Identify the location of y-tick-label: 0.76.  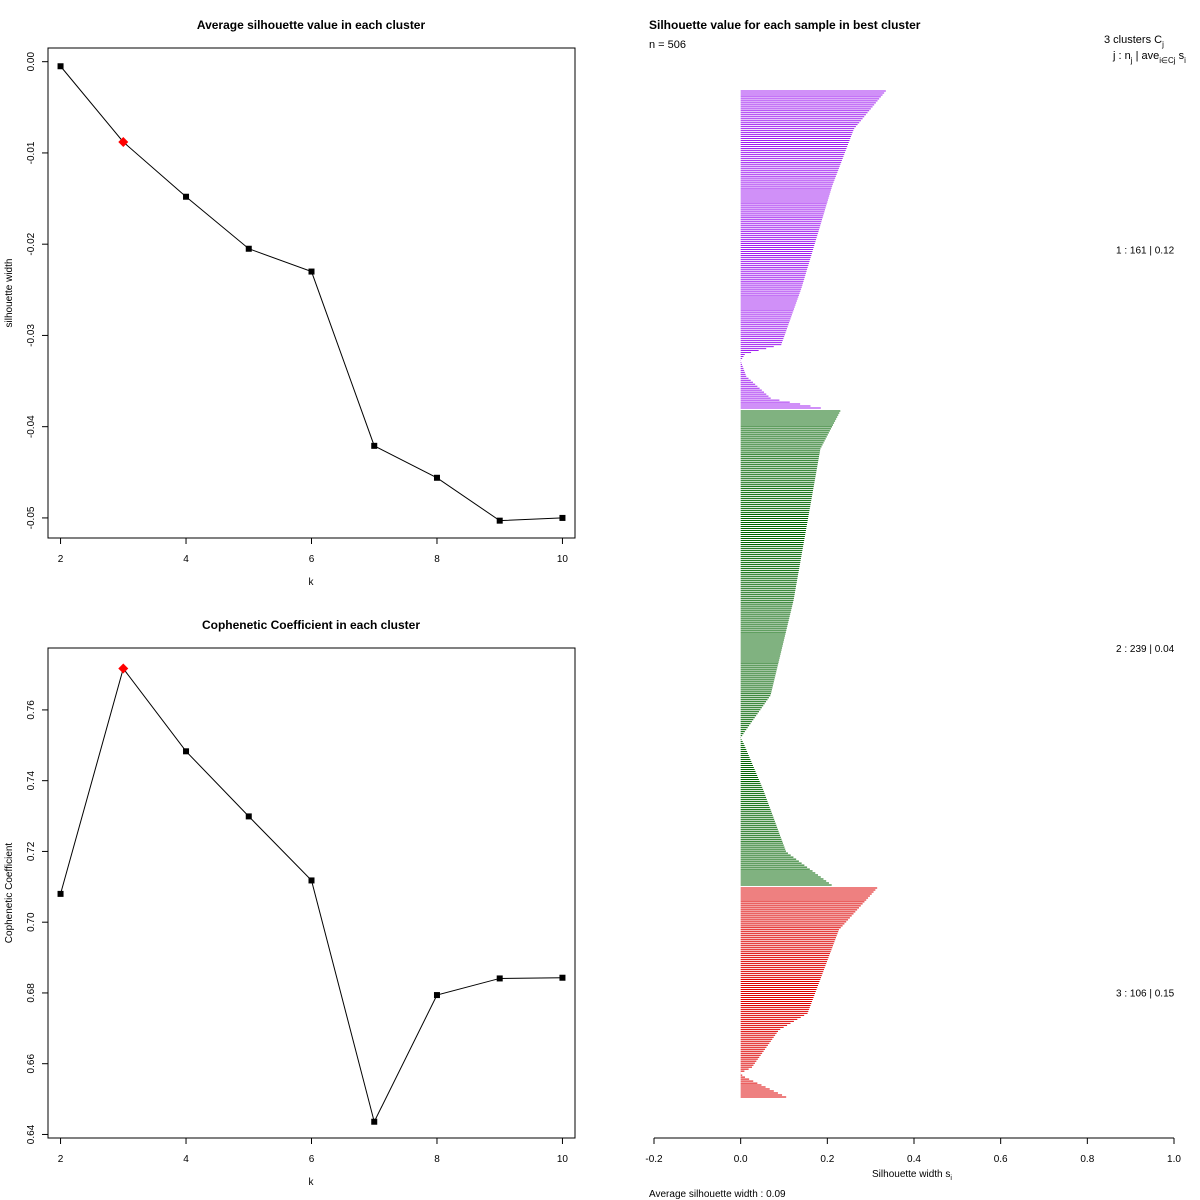
(31, 710).